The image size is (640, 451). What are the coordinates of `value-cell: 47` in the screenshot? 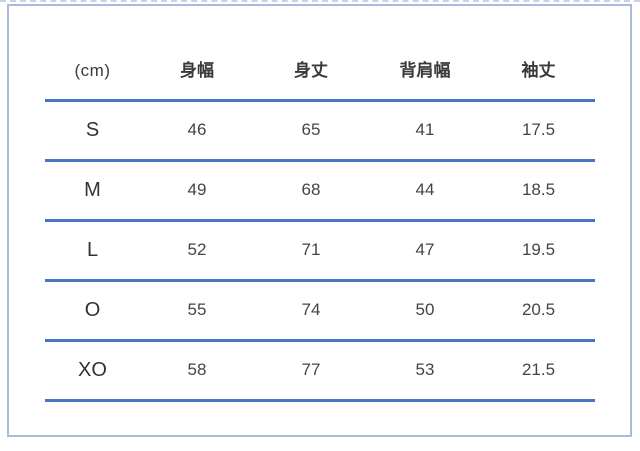 It's located at (425, 251).